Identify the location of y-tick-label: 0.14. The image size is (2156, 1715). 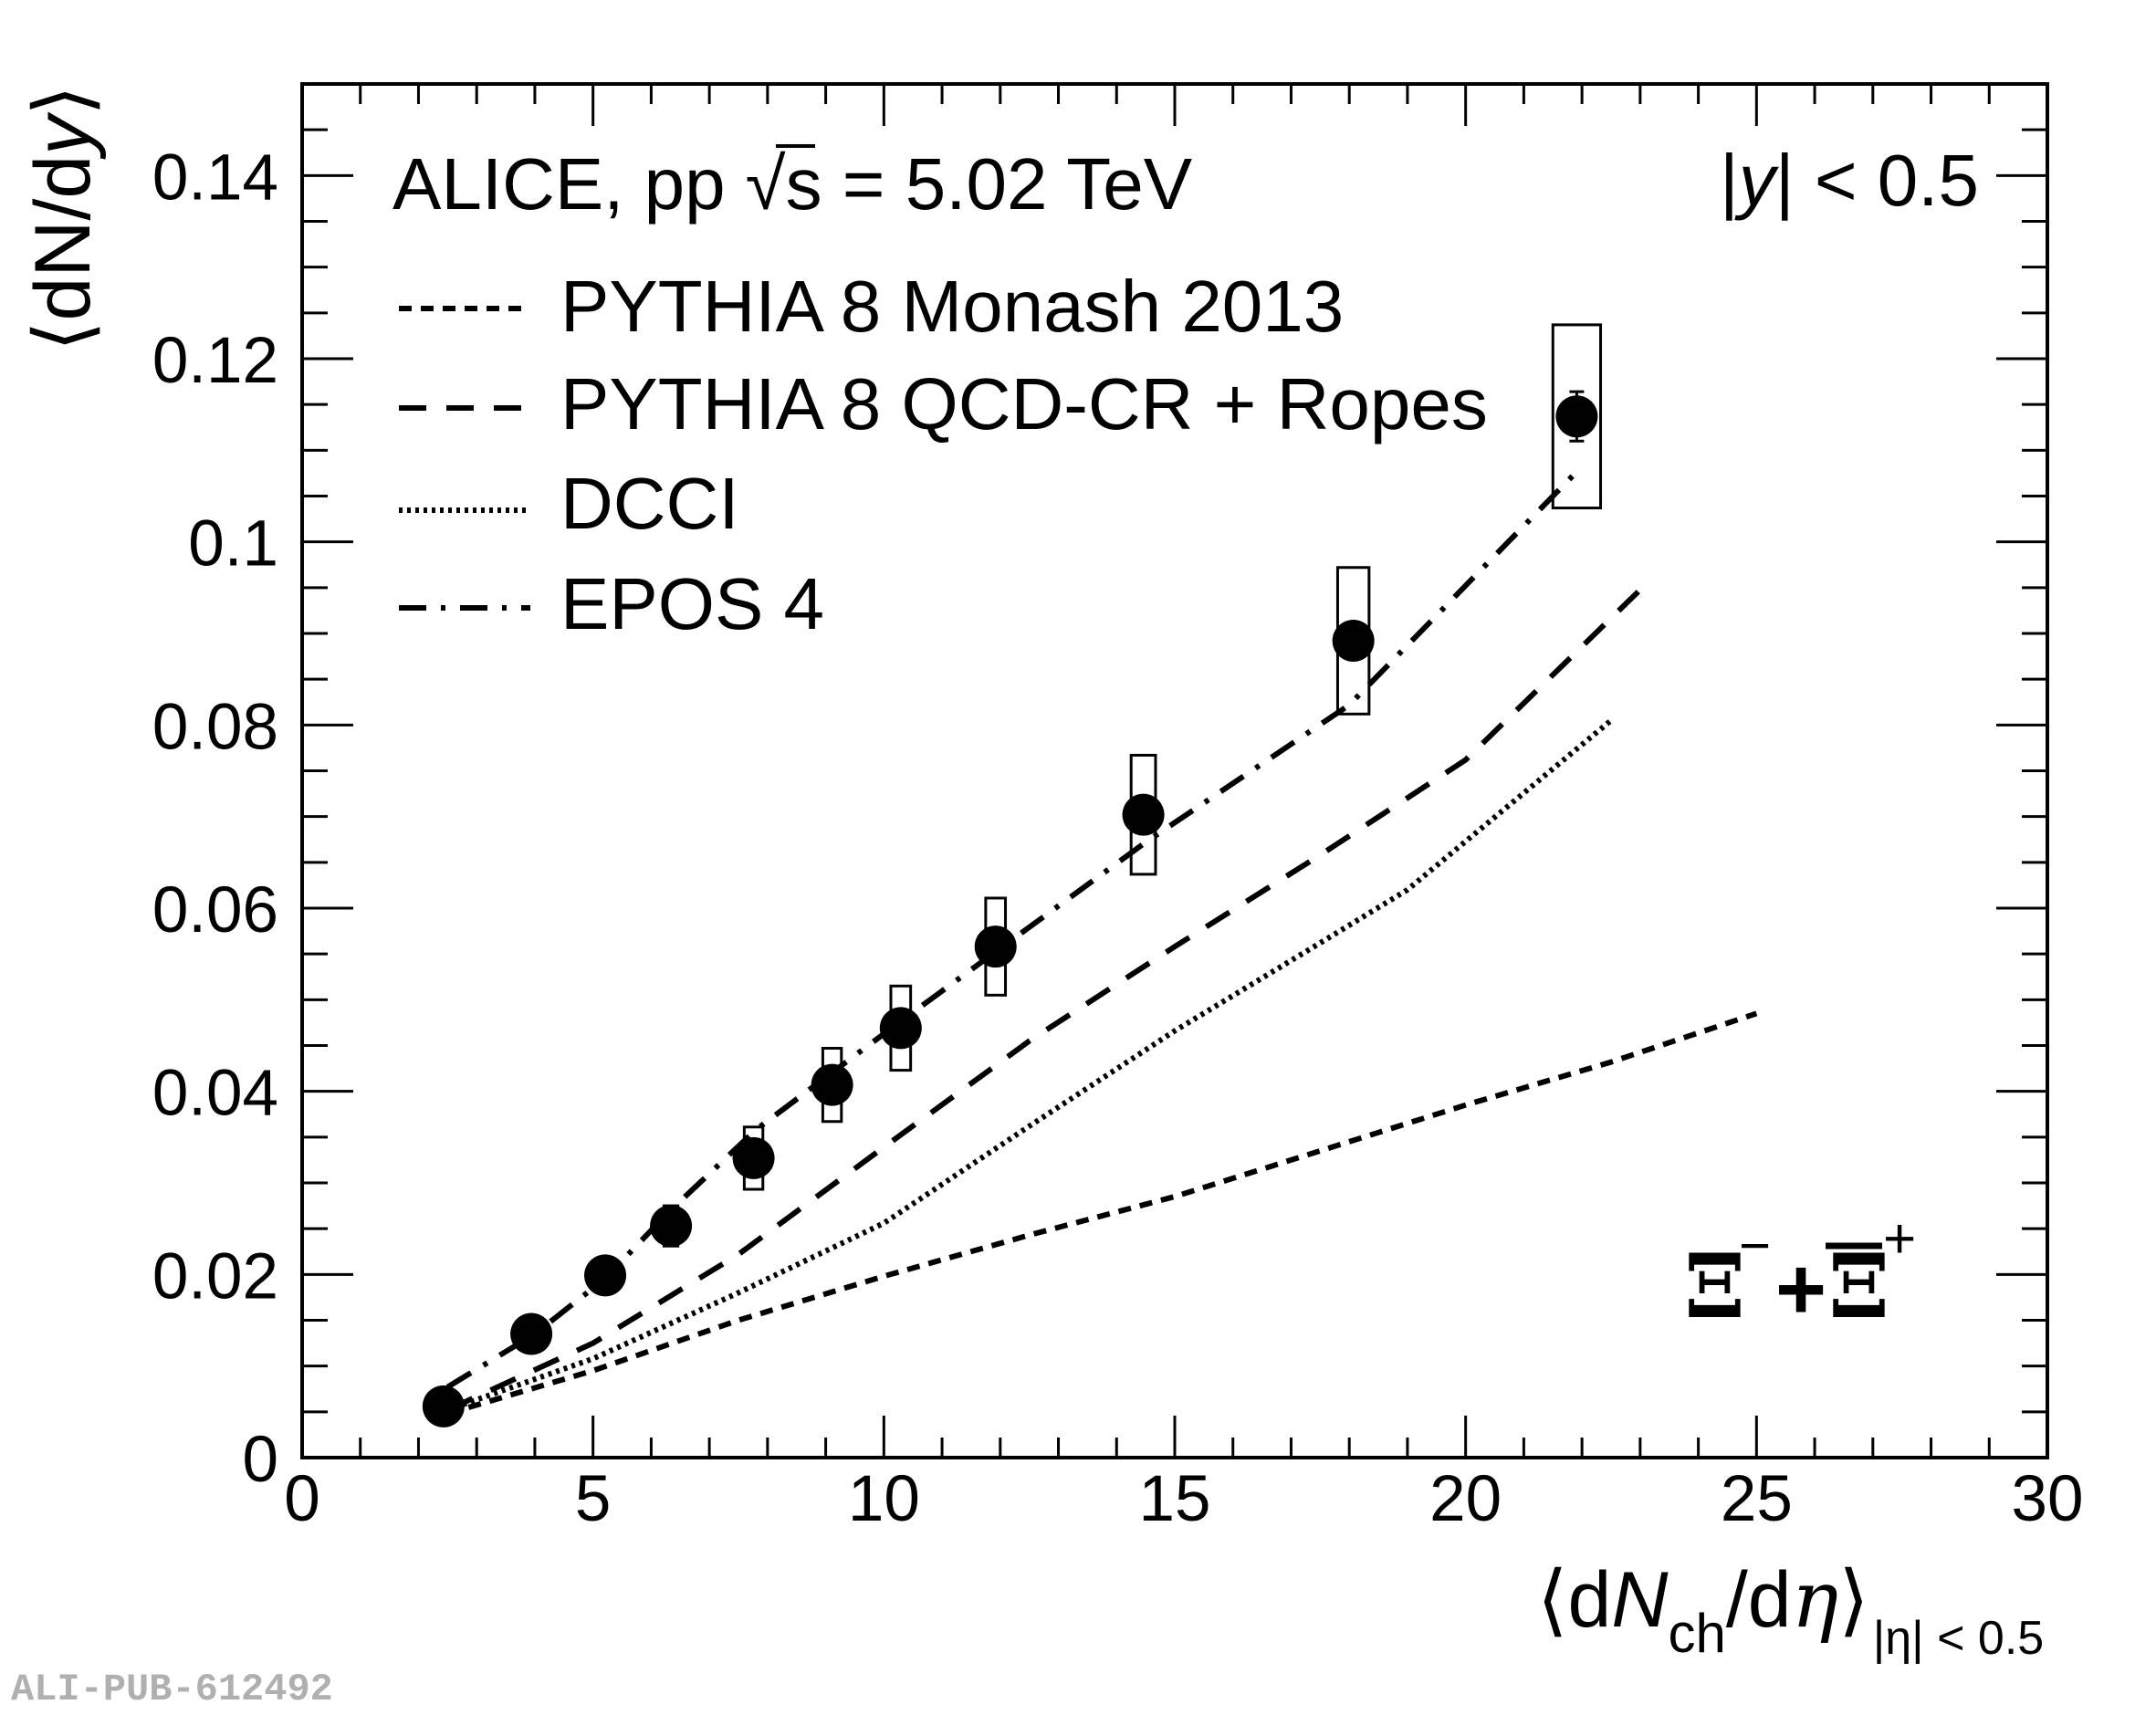
(215, 177).